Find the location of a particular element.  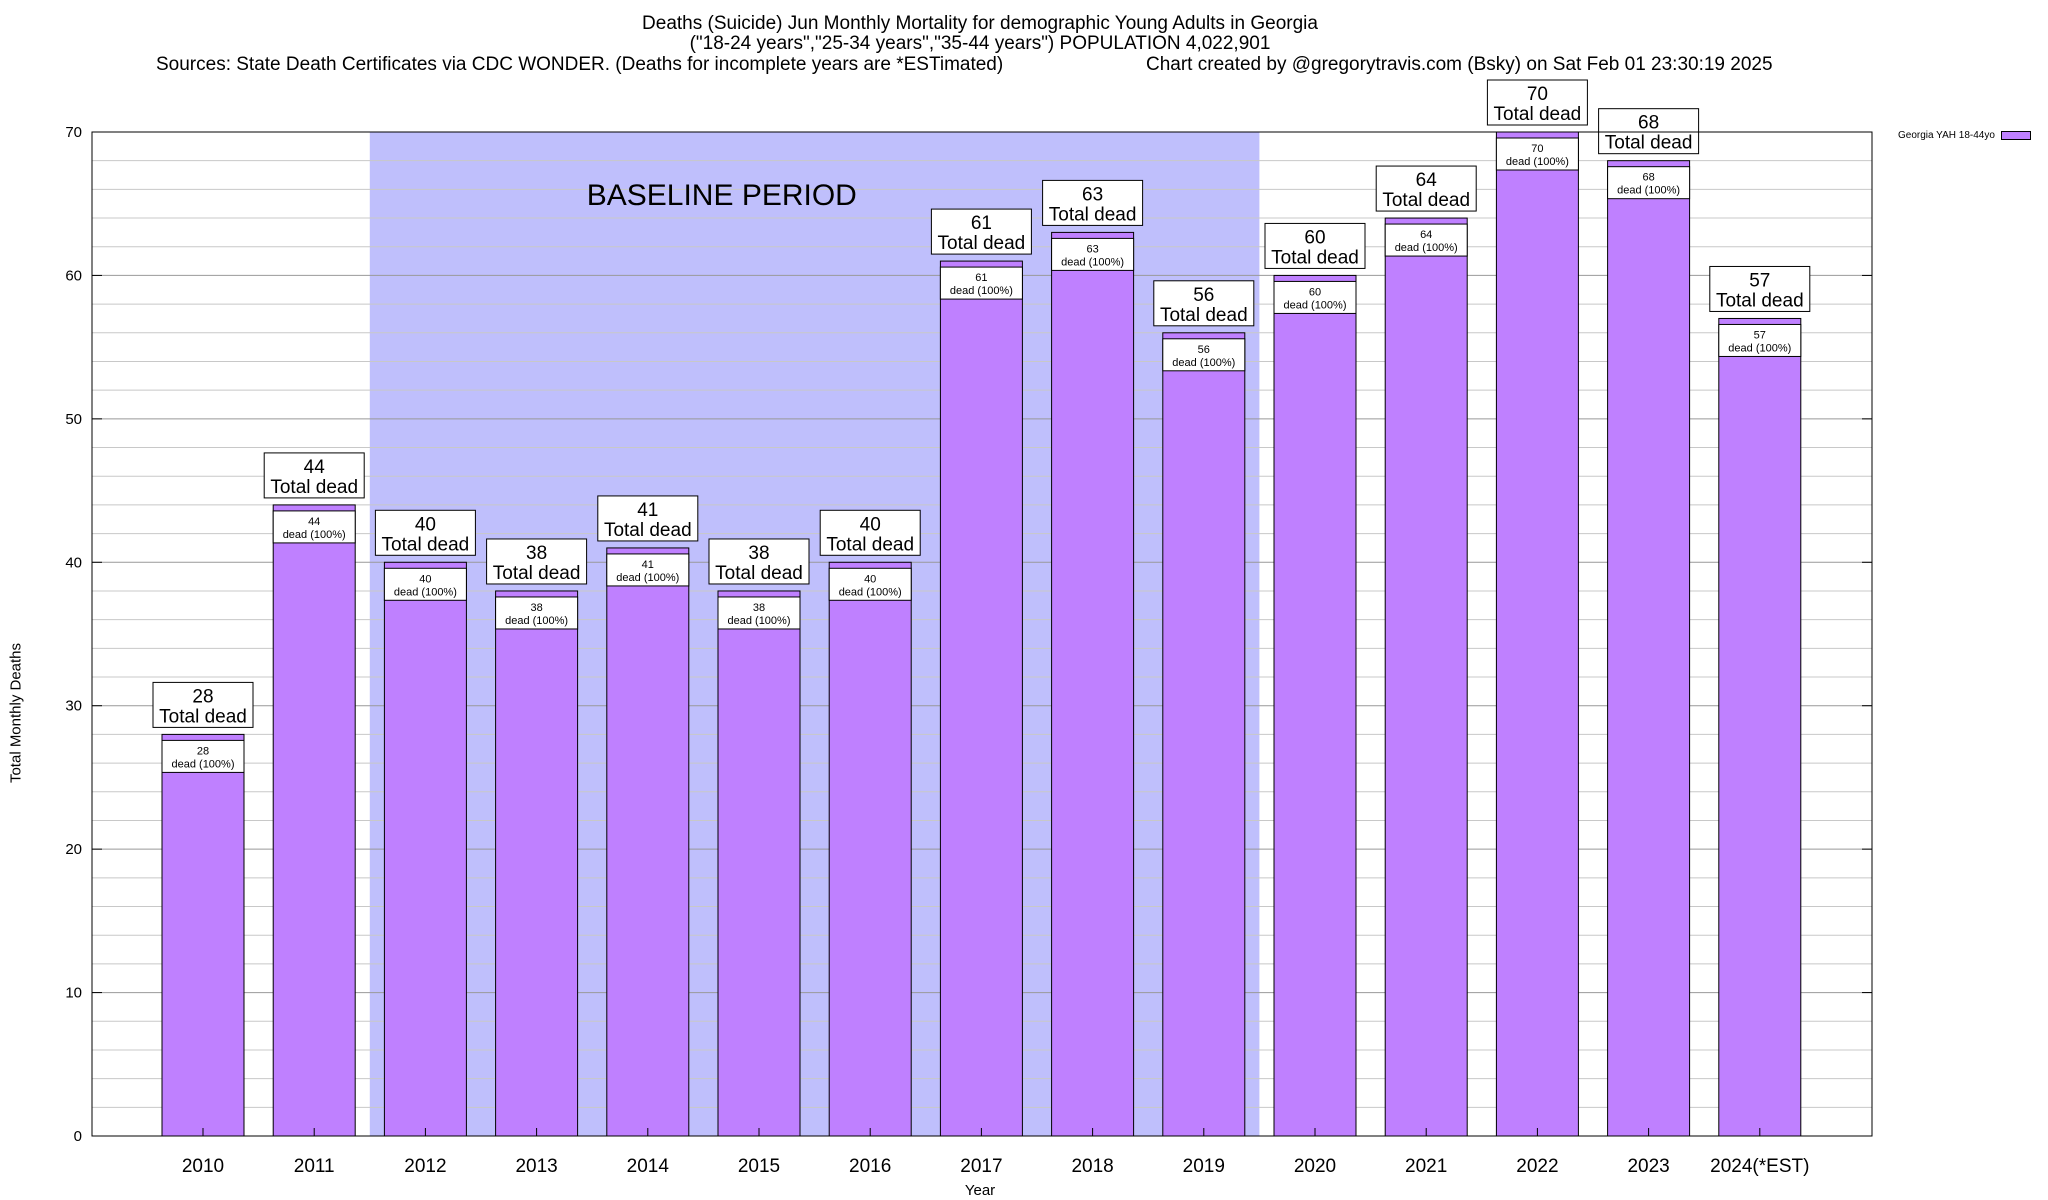

x-tick-label: 2016 is located at coordinates (870, 1166).